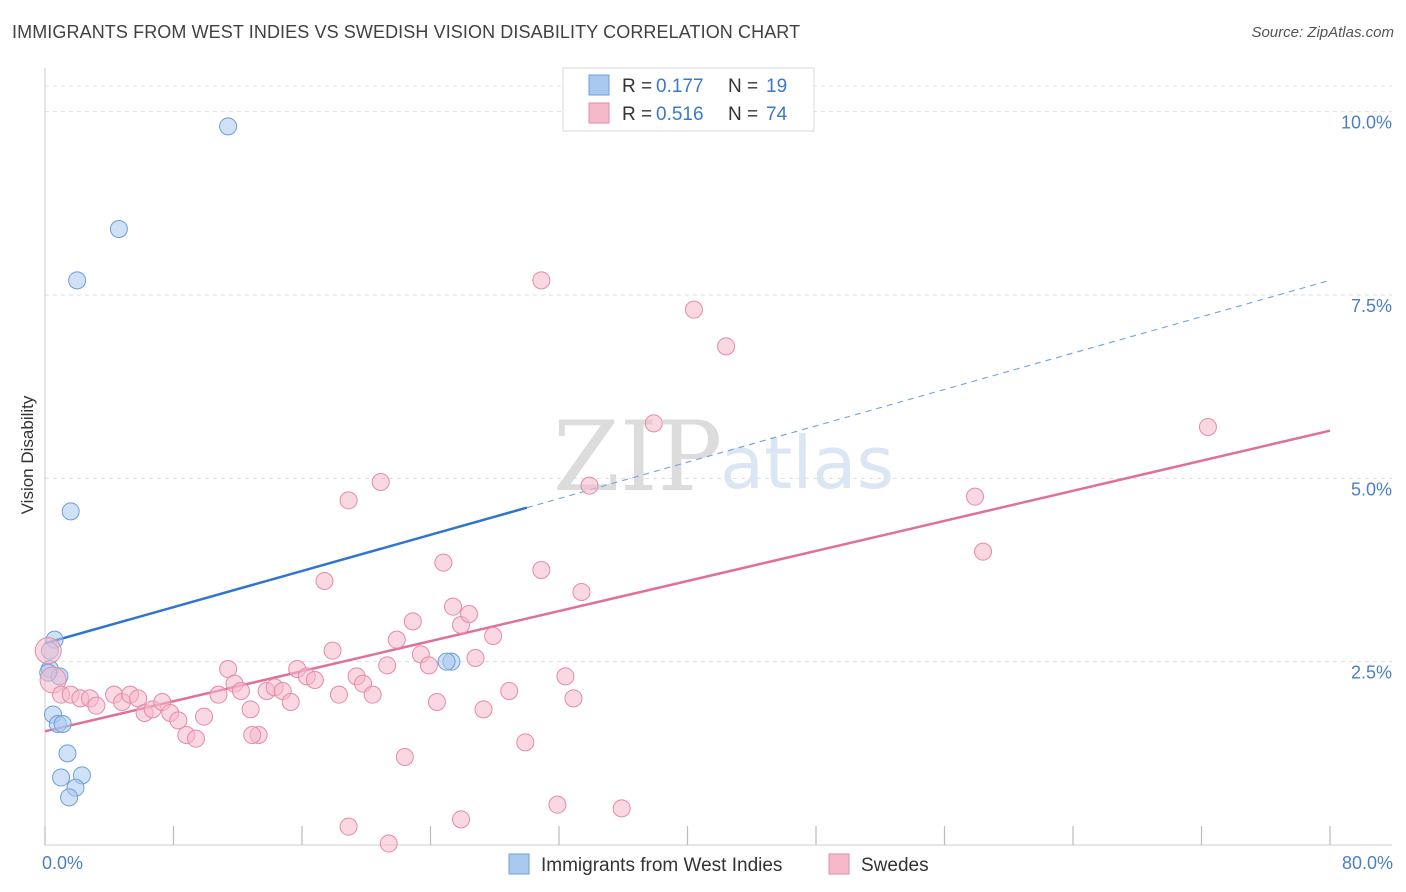 Image resolution: width=1406 pixels, height=892 pixels. What do you see at coordinates (661, 865) in the screenshot?
I see `bottom-legend-label-west-indies: Immigrants from West Indies` at bounding box center [661, 865].